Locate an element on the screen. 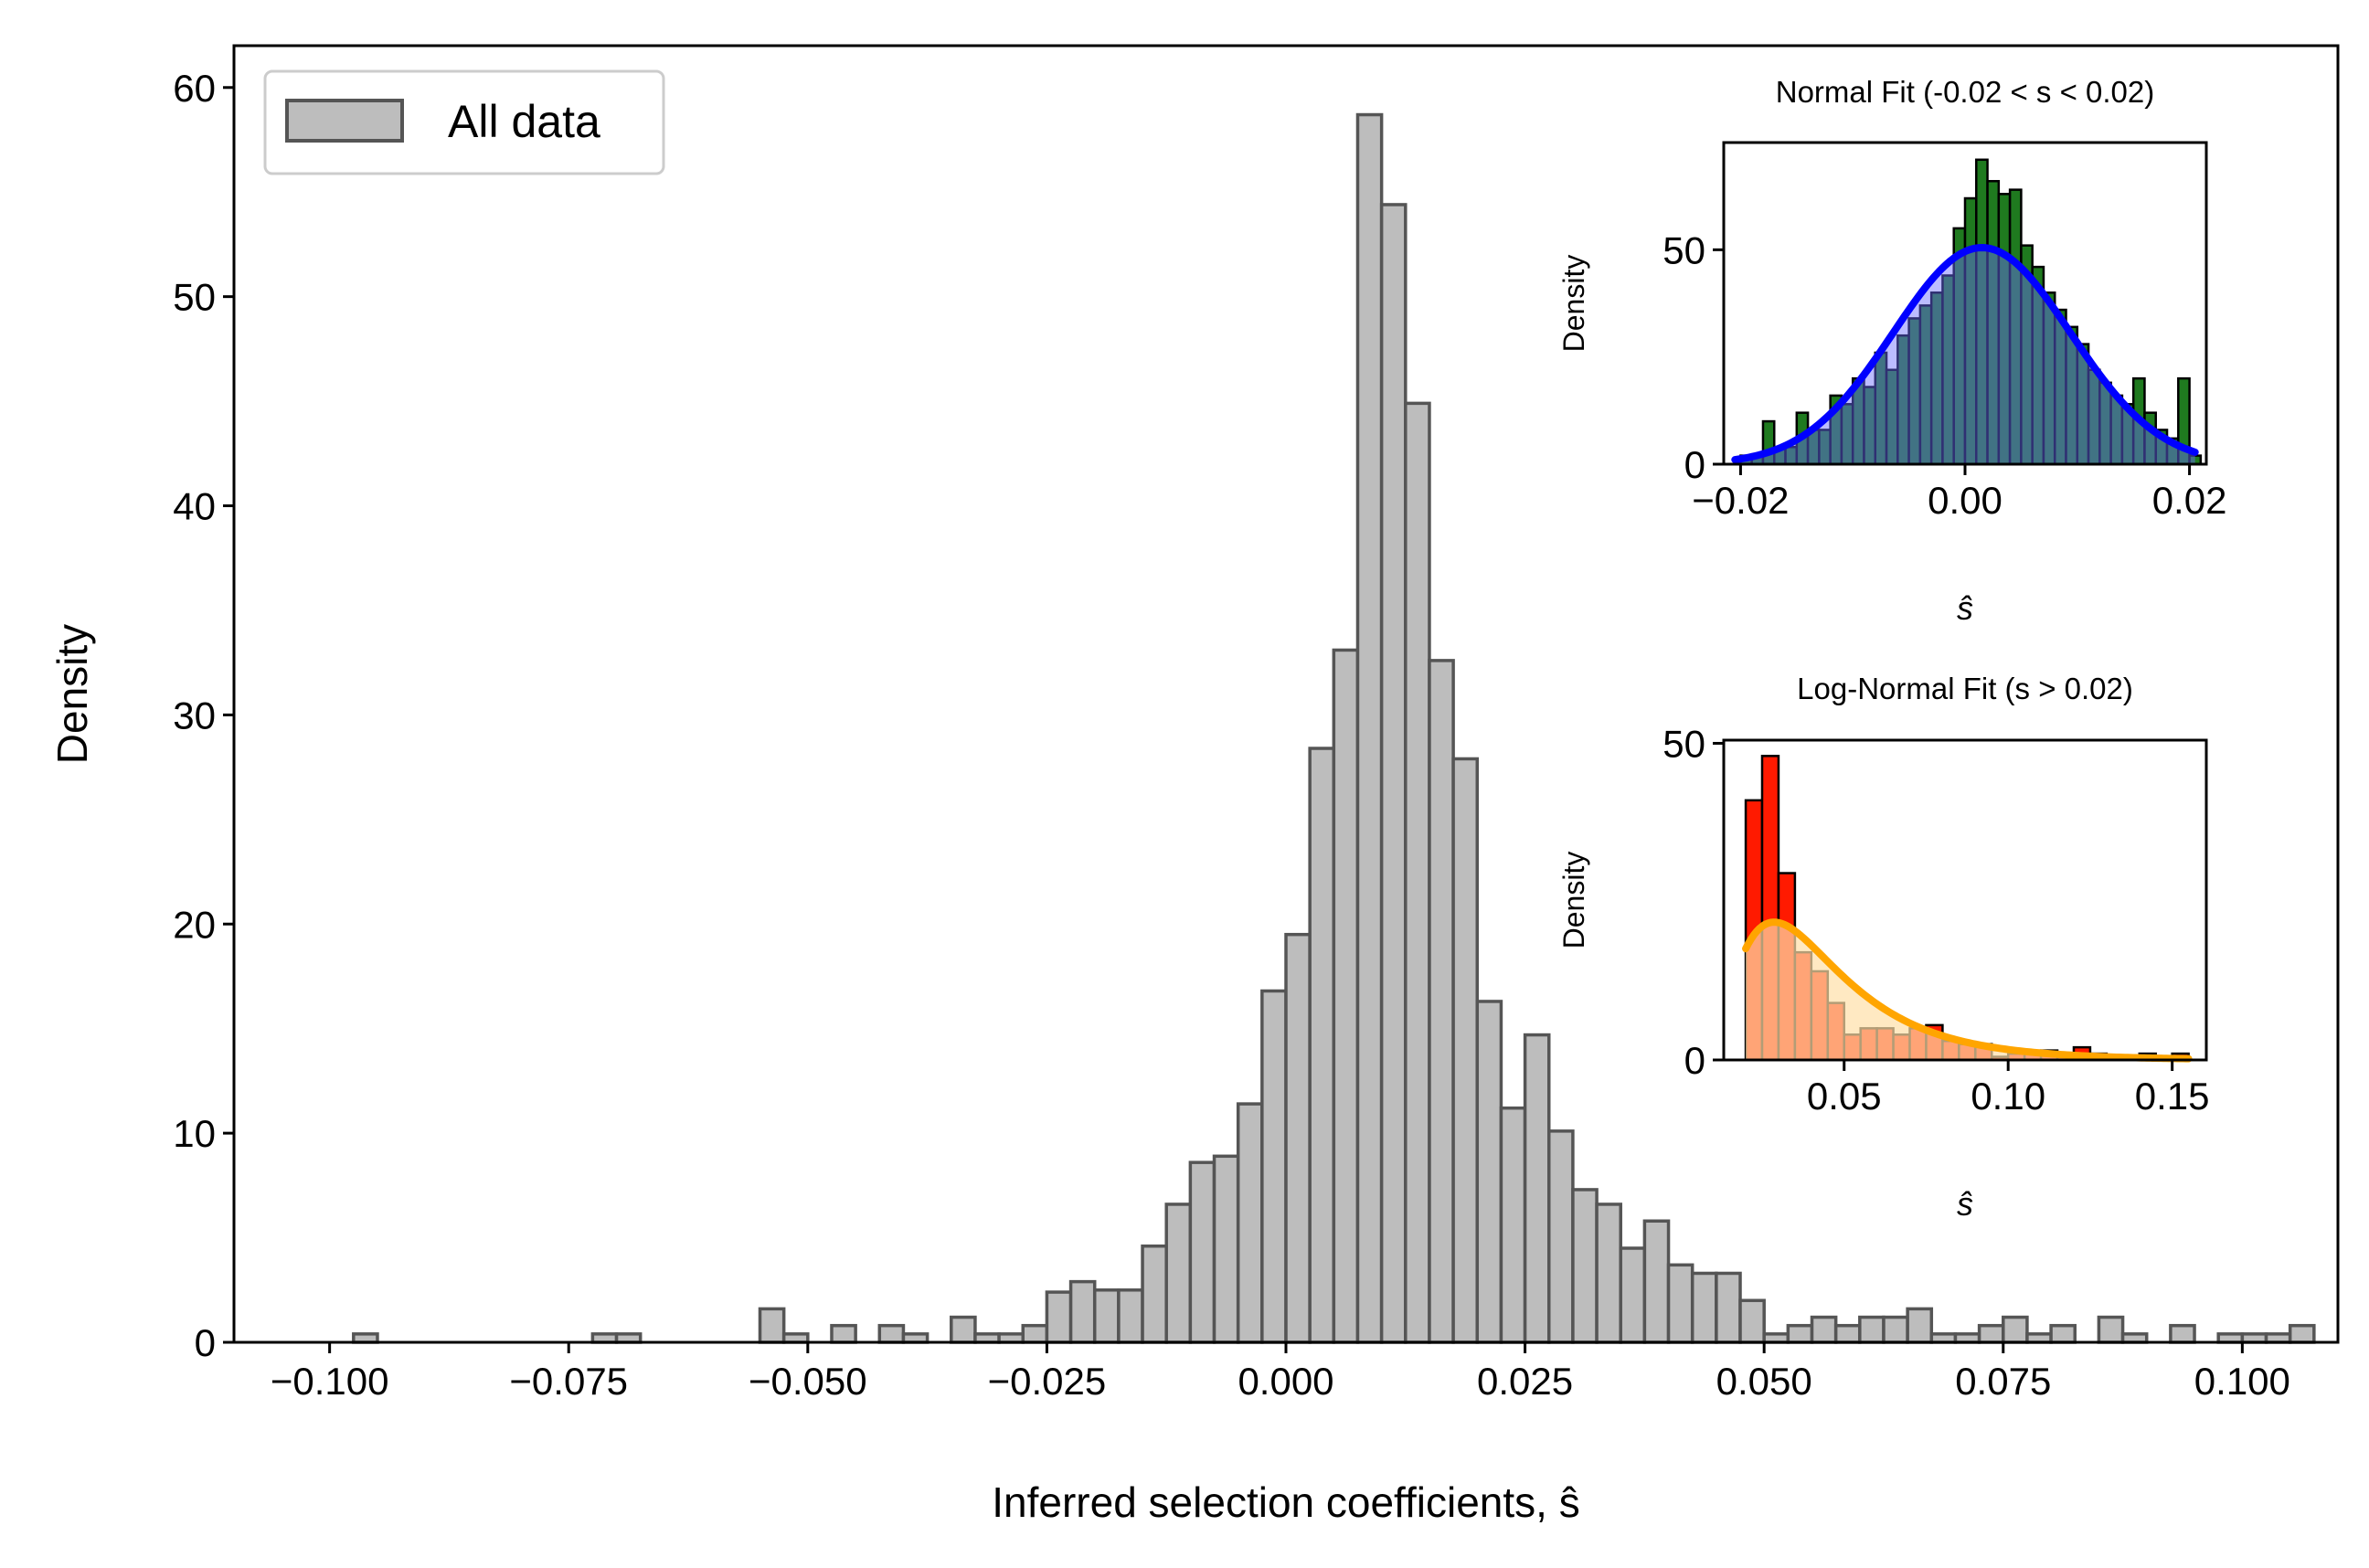 The width and height of the screenshot is (2369, 1568). main-y-axis-ticks: 0 10 20 30 40 50 60 is located at coordinates (204, 716).